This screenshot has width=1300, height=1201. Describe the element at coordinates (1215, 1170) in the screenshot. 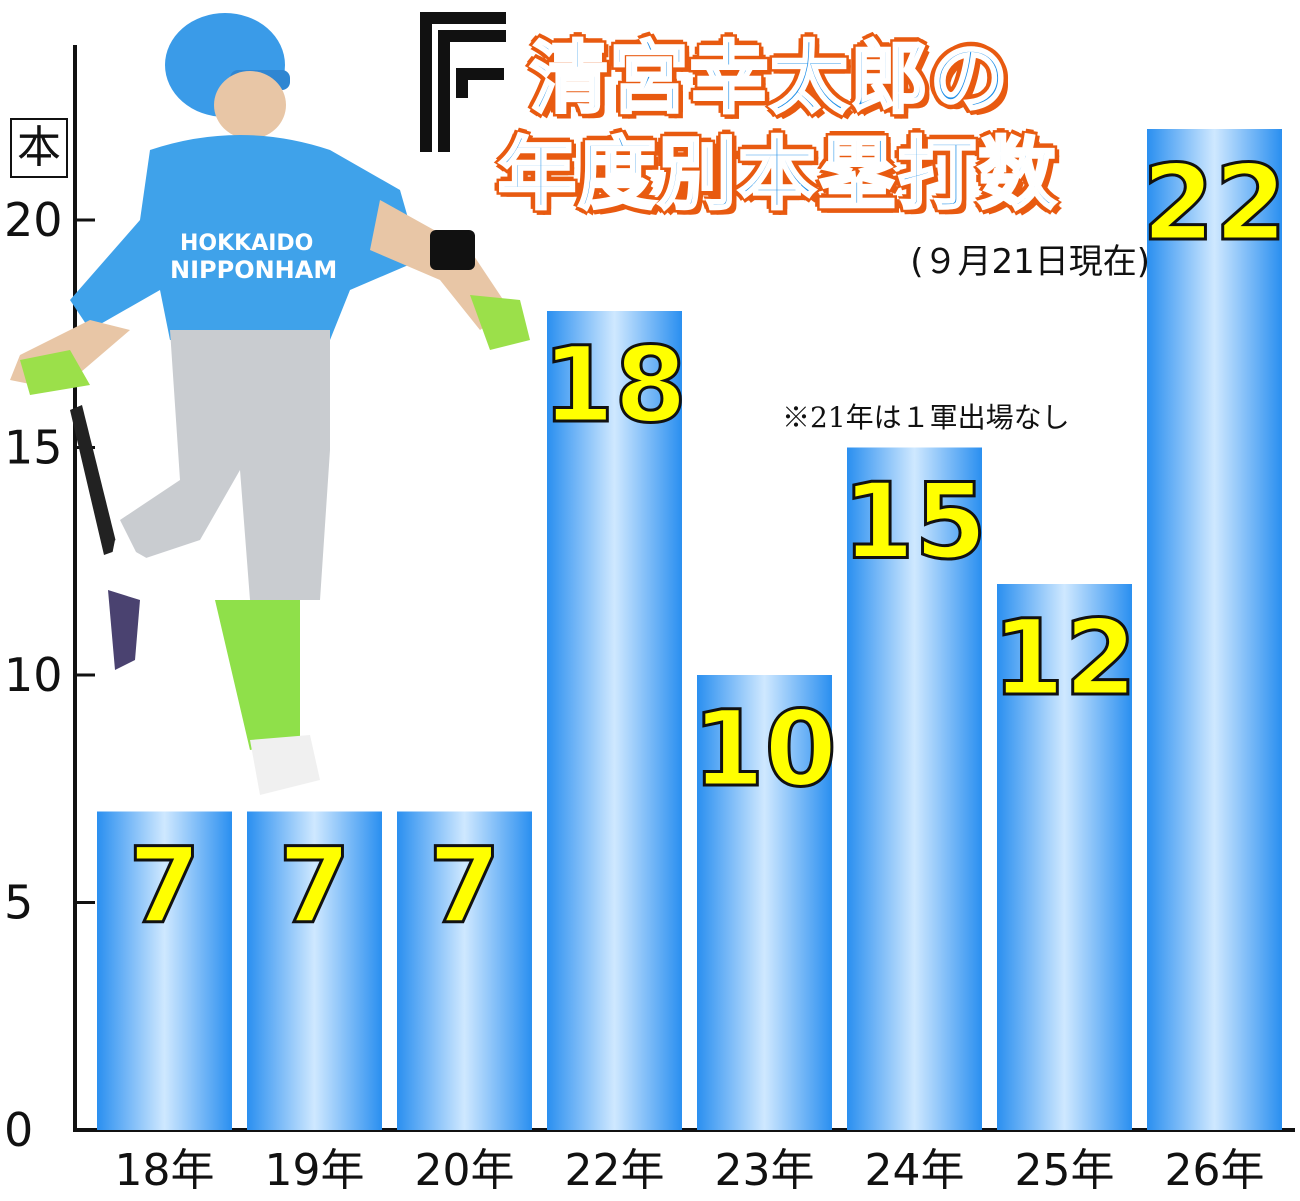

I see `x-tick-label: 26年` at that location.